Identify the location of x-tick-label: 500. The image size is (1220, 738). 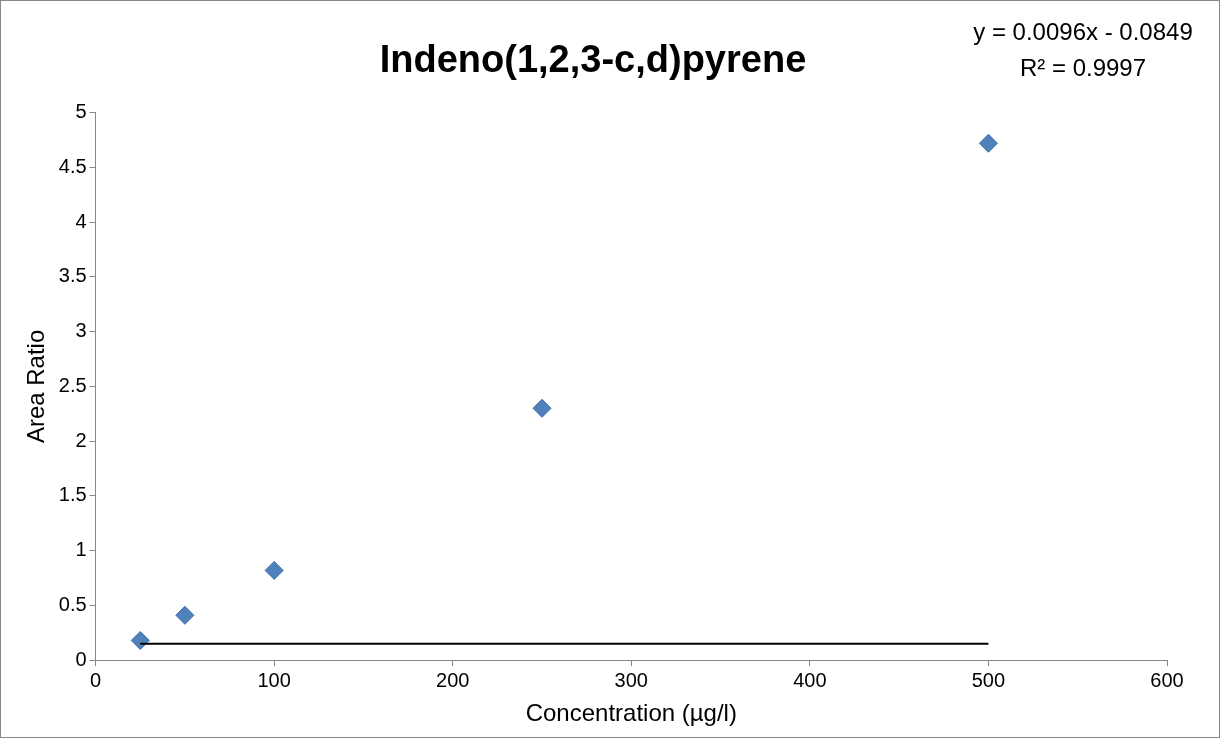
(988, 679).